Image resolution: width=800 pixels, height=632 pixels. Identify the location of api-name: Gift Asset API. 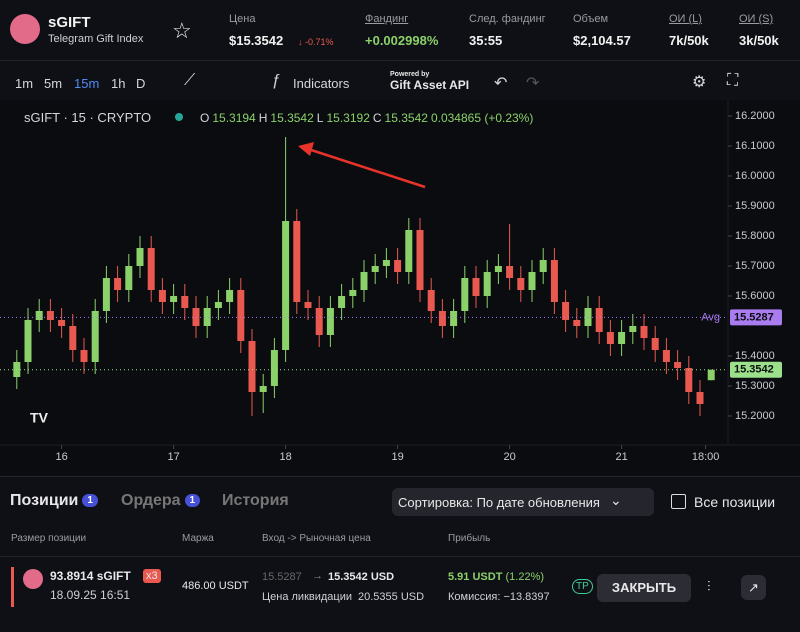
(430, 85).